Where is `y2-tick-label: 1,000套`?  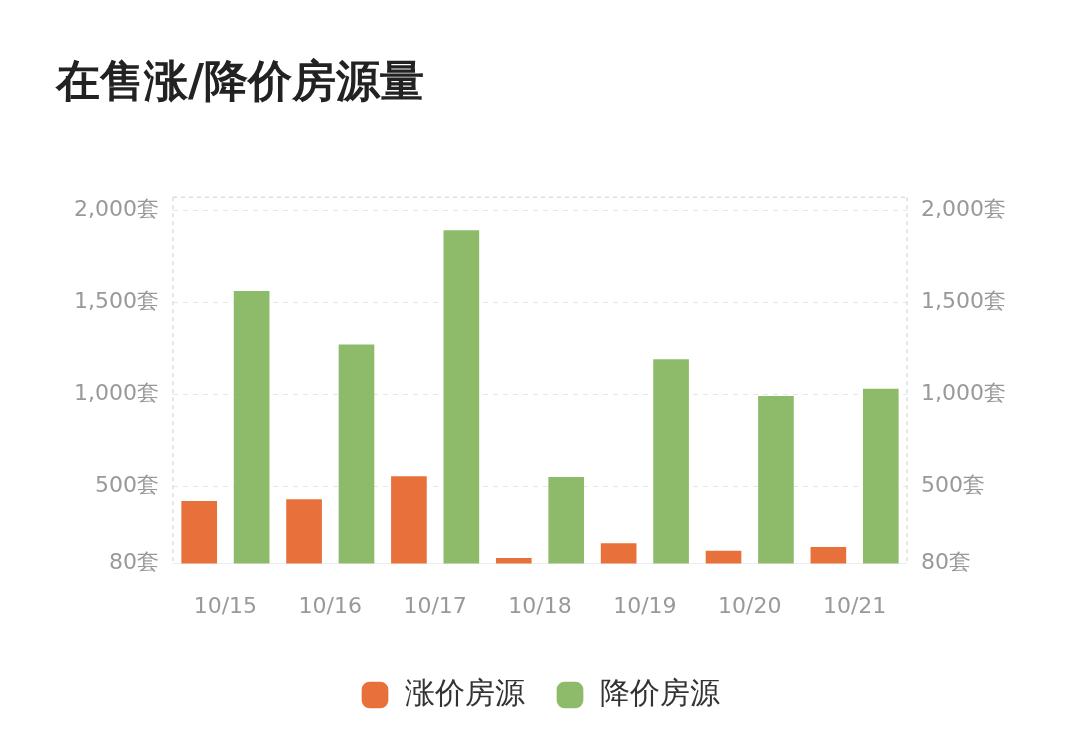
y2-tick-label: 1,000套 is located at coordinates (963, 392).